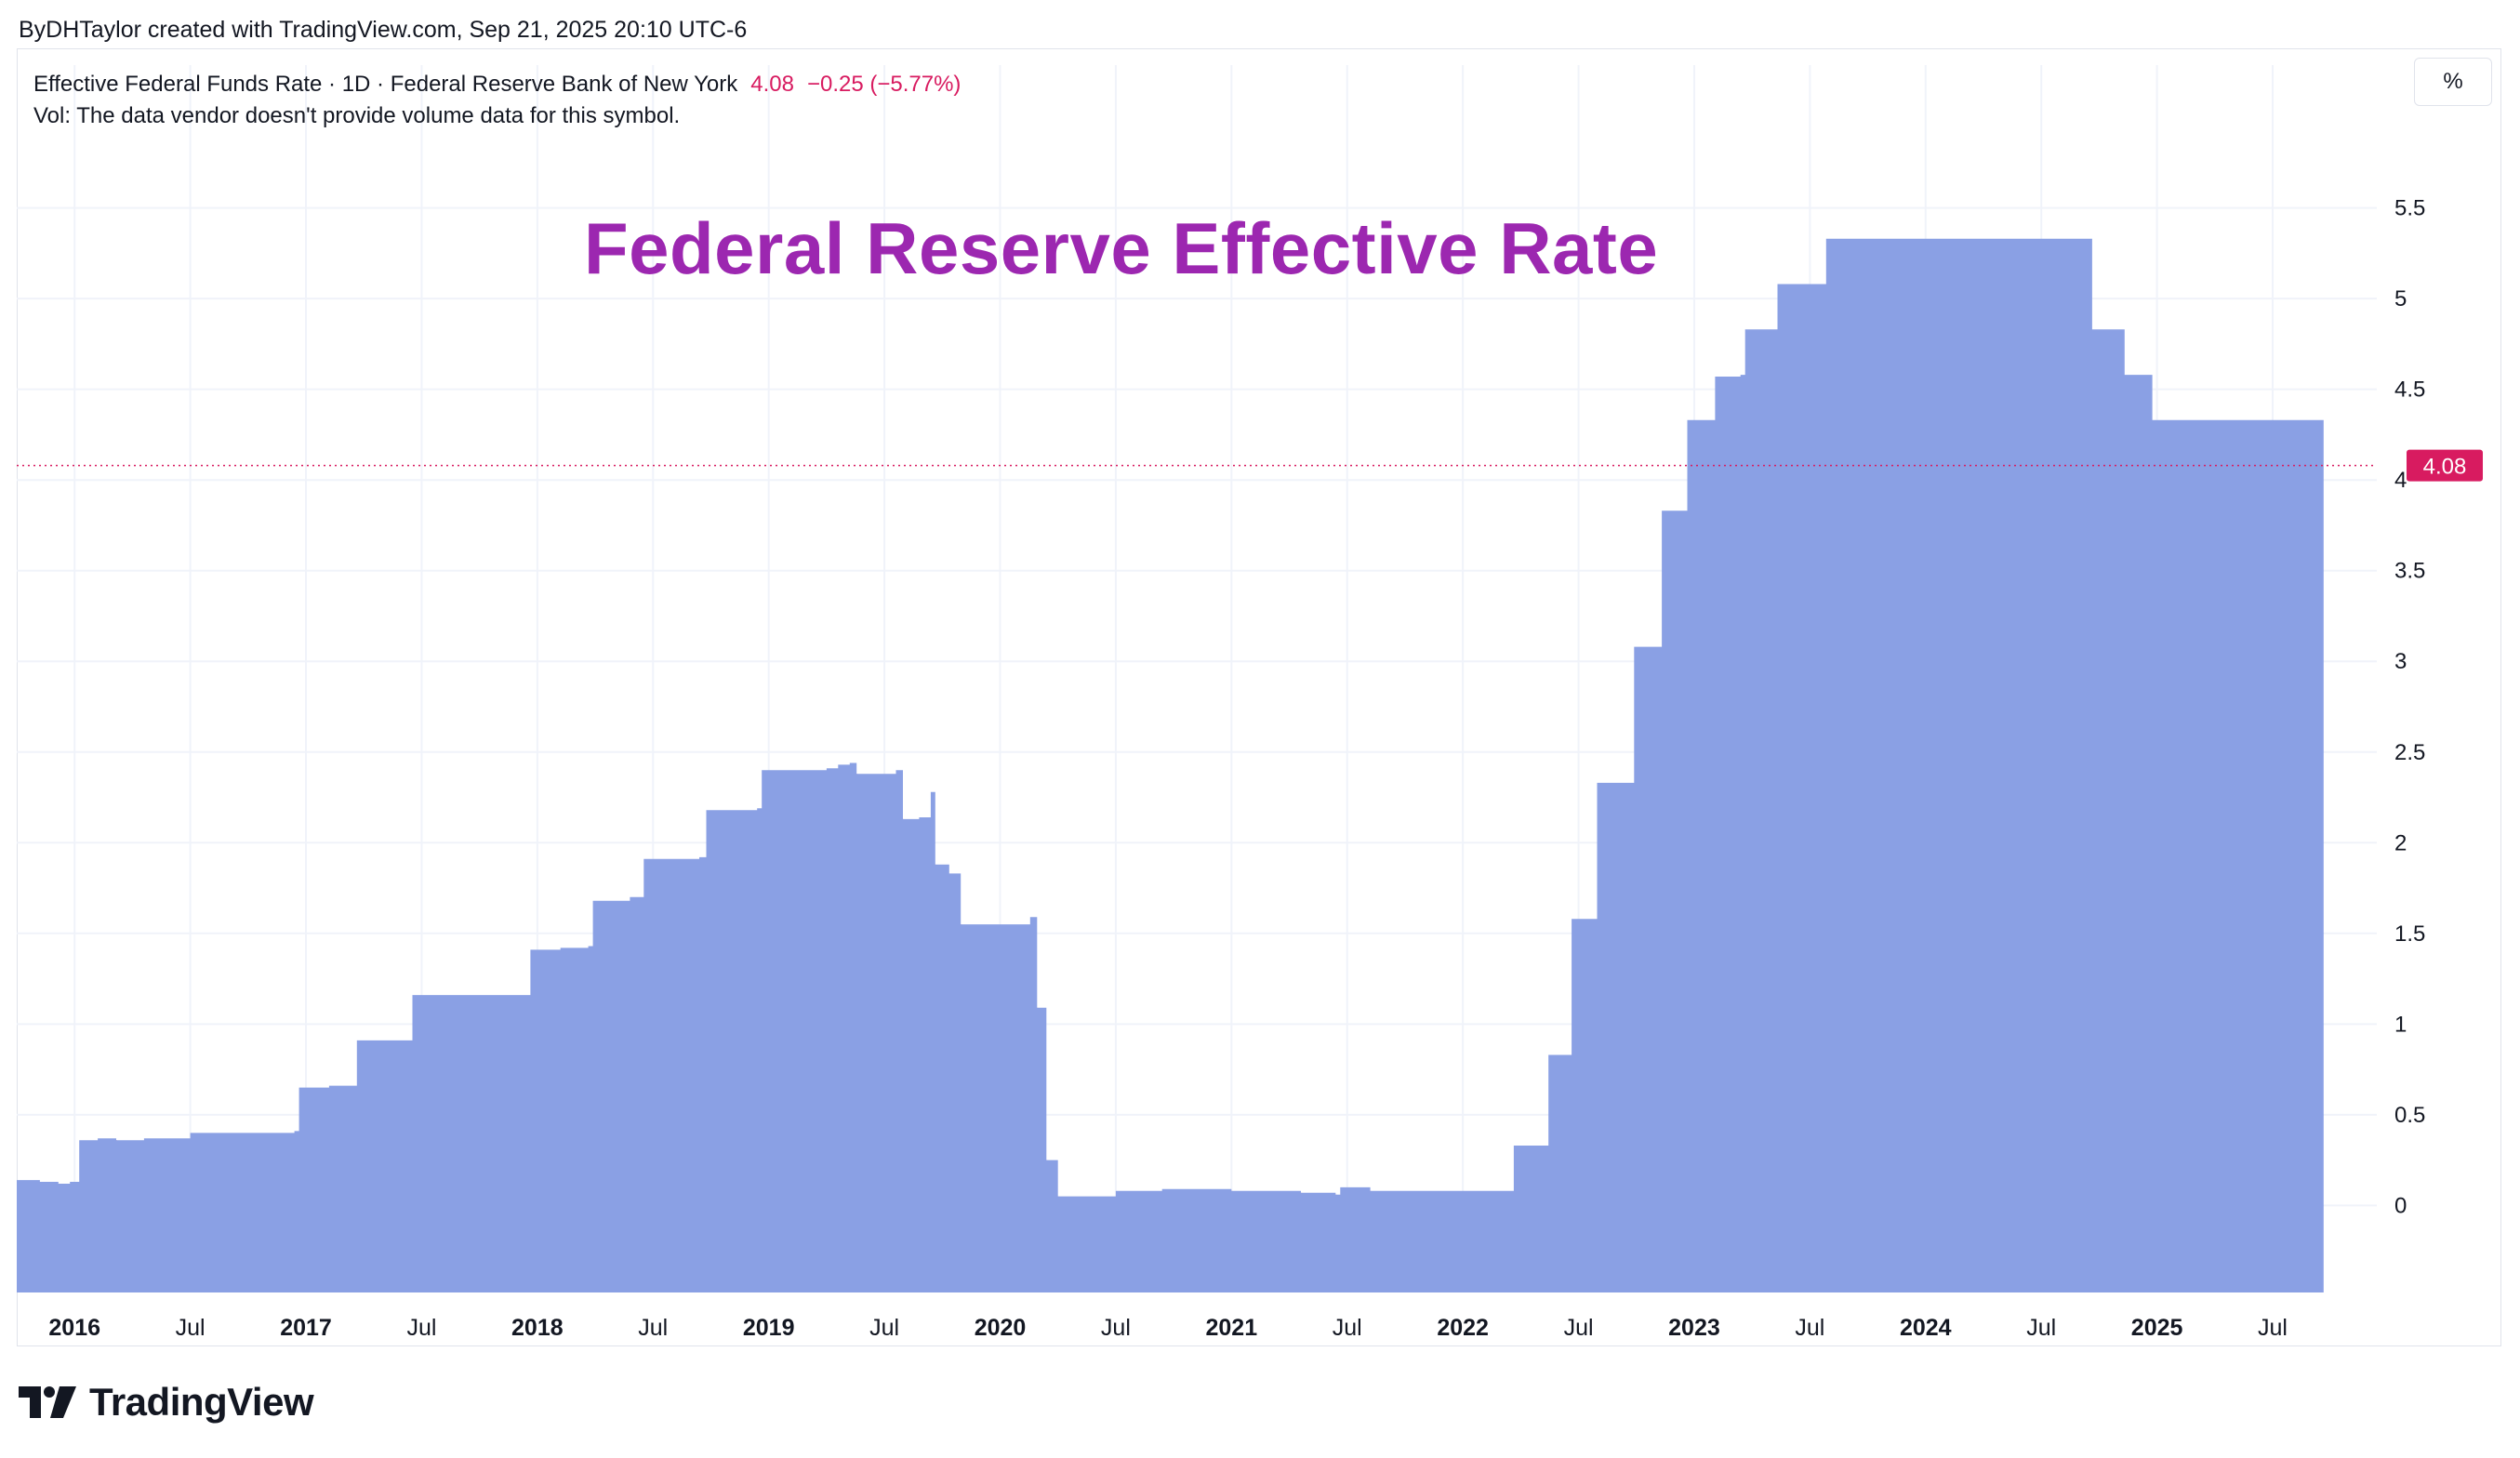  I want to click on y-tick-label: 4.5, so click(2409, 390).